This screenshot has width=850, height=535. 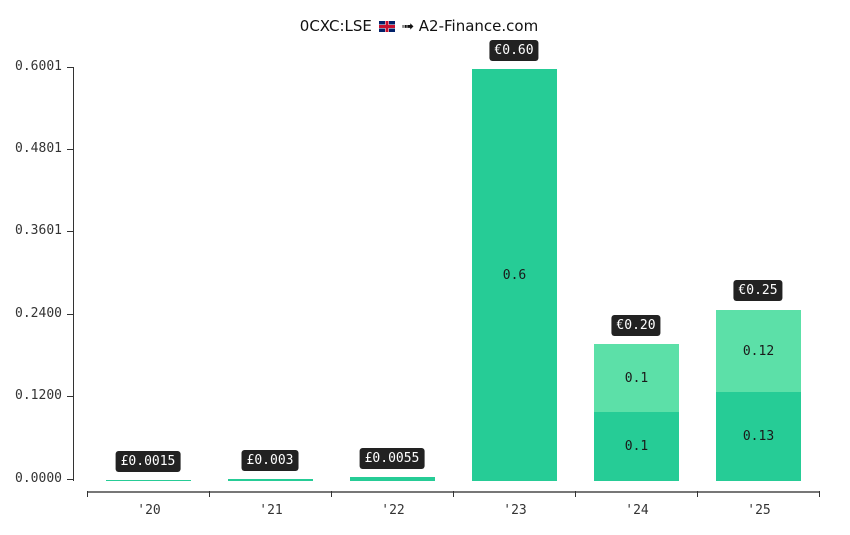 What do you see at coordinates (148, 461) in the screenshot?
I see `bar-total-label: £0.0015` at bounding box center [148, 461].